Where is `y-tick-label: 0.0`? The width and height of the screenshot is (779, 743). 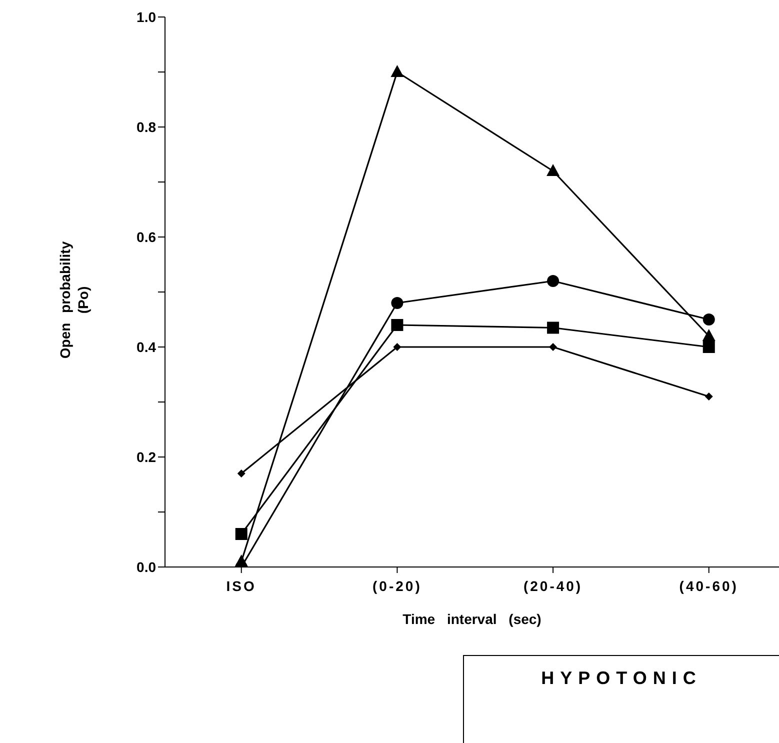 y-tick-label: 0.0 is located at coordinates (146, 566).